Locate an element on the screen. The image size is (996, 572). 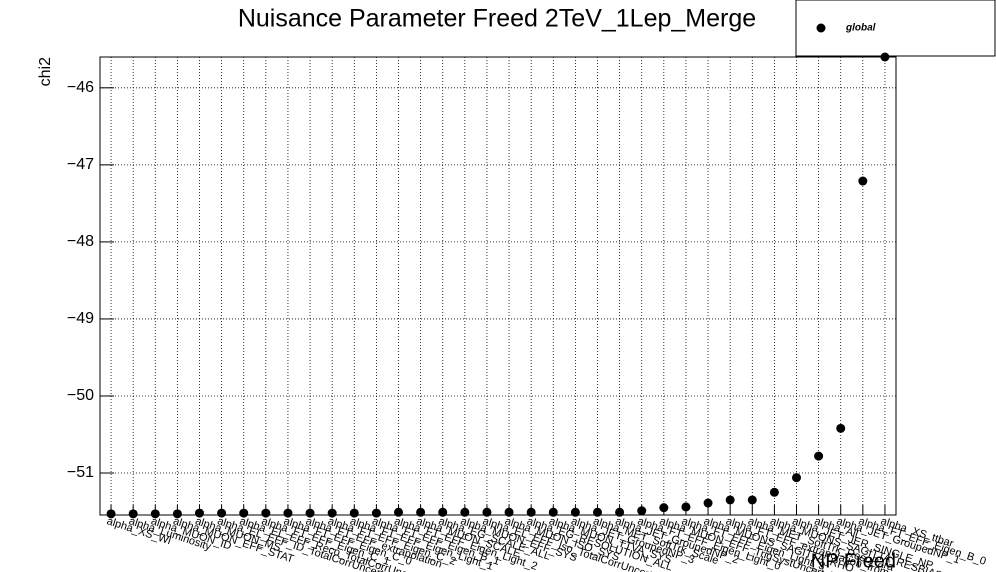
legend-marker is located at coordinates (821, 28).